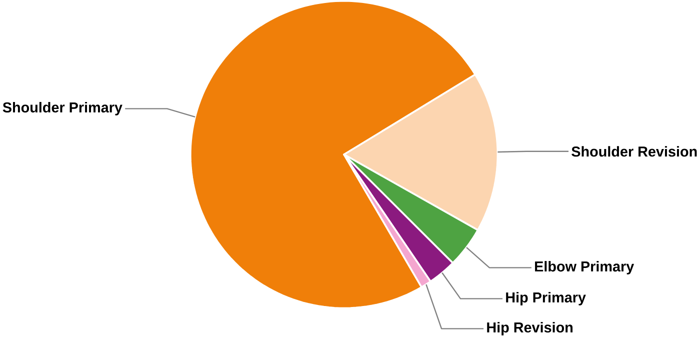 This screenshot has height=338, width=700. What do you see at coordinates (546, 299) in the screenshot?
I see `slice-label: Hip Primary` at bounding box center [546, 299].